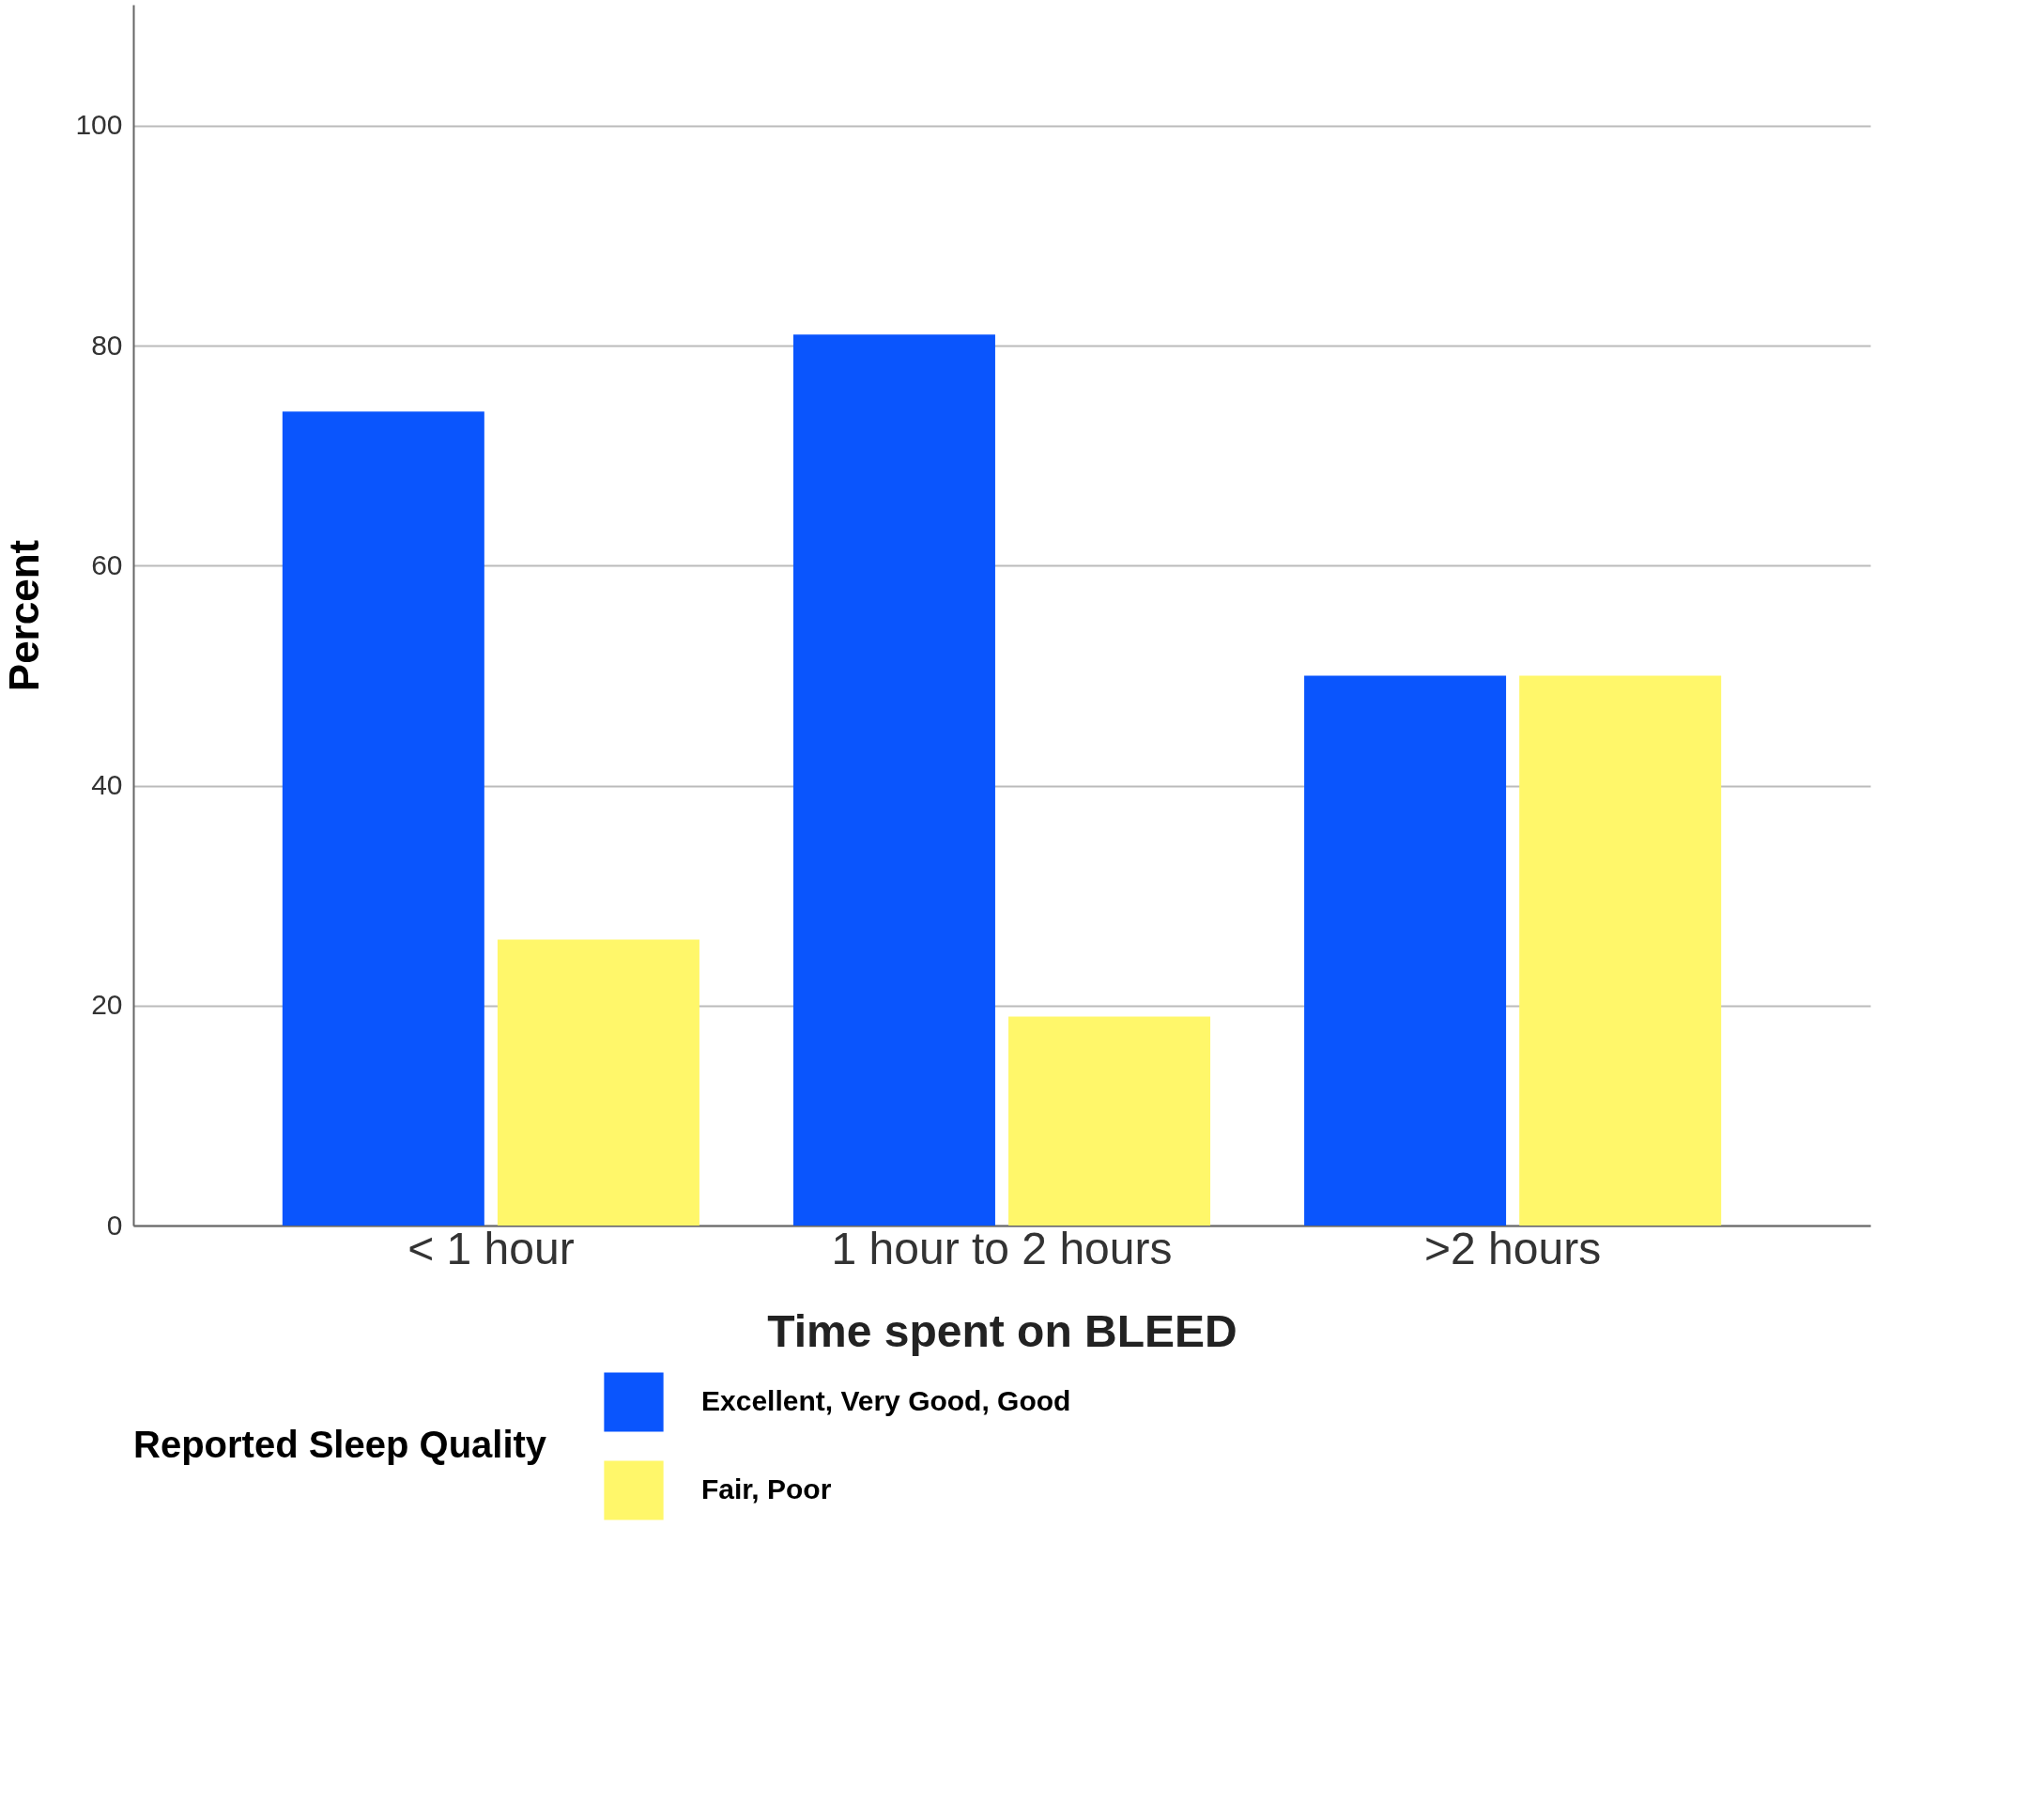 The width and height of the screenshot is (2044, 1820). I want to click on y-tick-label: 60, so click(107, 564).